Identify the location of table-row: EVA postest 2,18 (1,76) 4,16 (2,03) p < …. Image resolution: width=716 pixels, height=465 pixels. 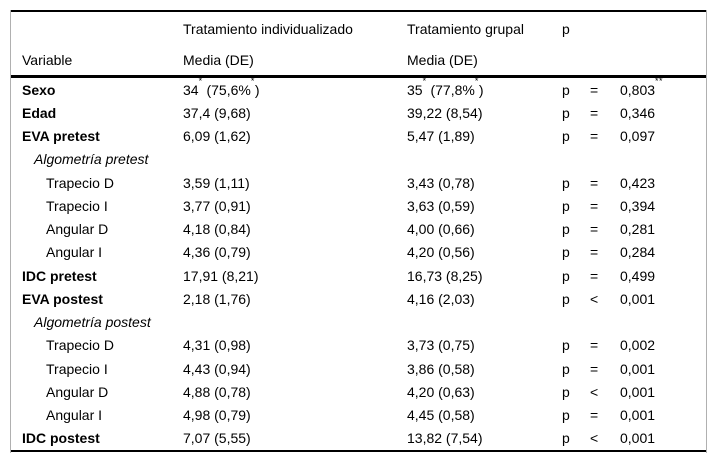
(358, 298).